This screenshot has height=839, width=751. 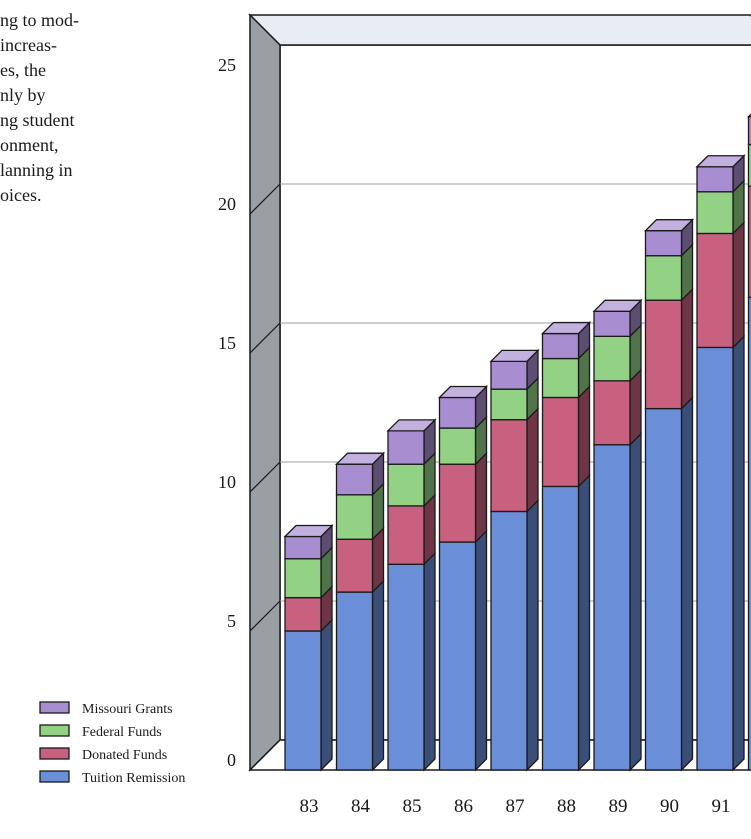 I want to click on legend-item: Donated Funds, so click(x=103, y=755).